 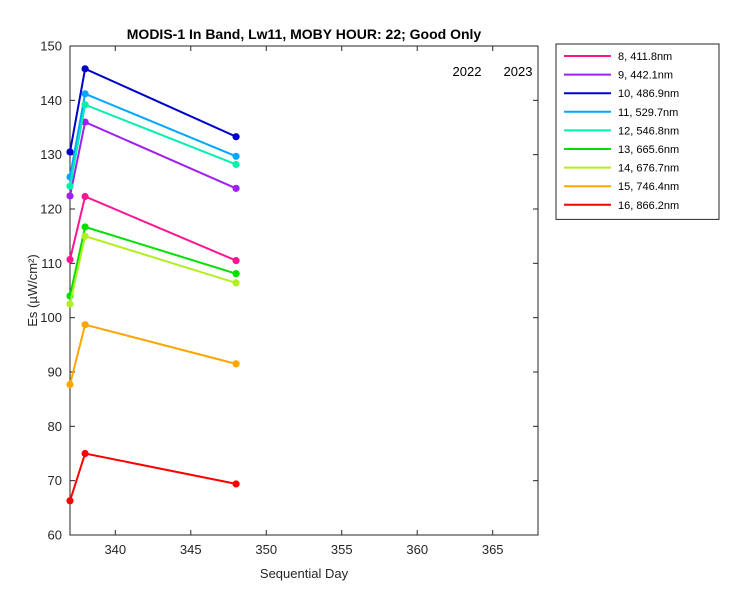 What do you see at coordinates (518, 71) in the screenshot?
I see `annotation-year-2023: 2023` at bounding box center [518, 71].